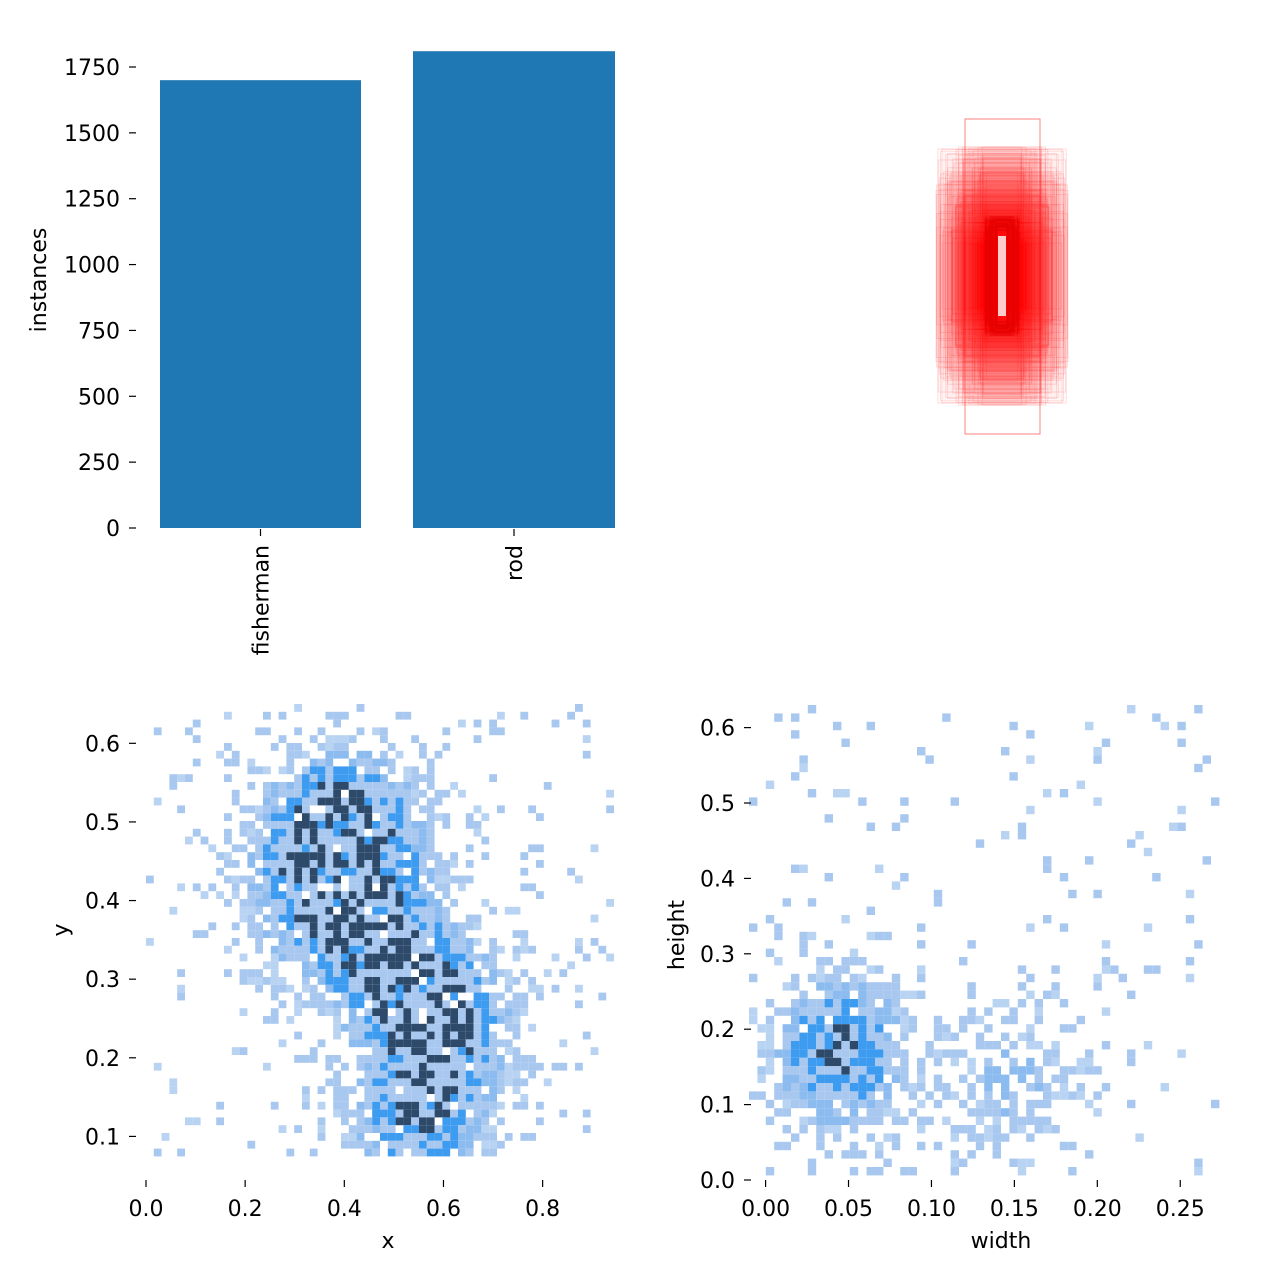 The image size is (1280, 1280). I want to click on heatmap-ytick-label: 0.6, so click(717, 729).